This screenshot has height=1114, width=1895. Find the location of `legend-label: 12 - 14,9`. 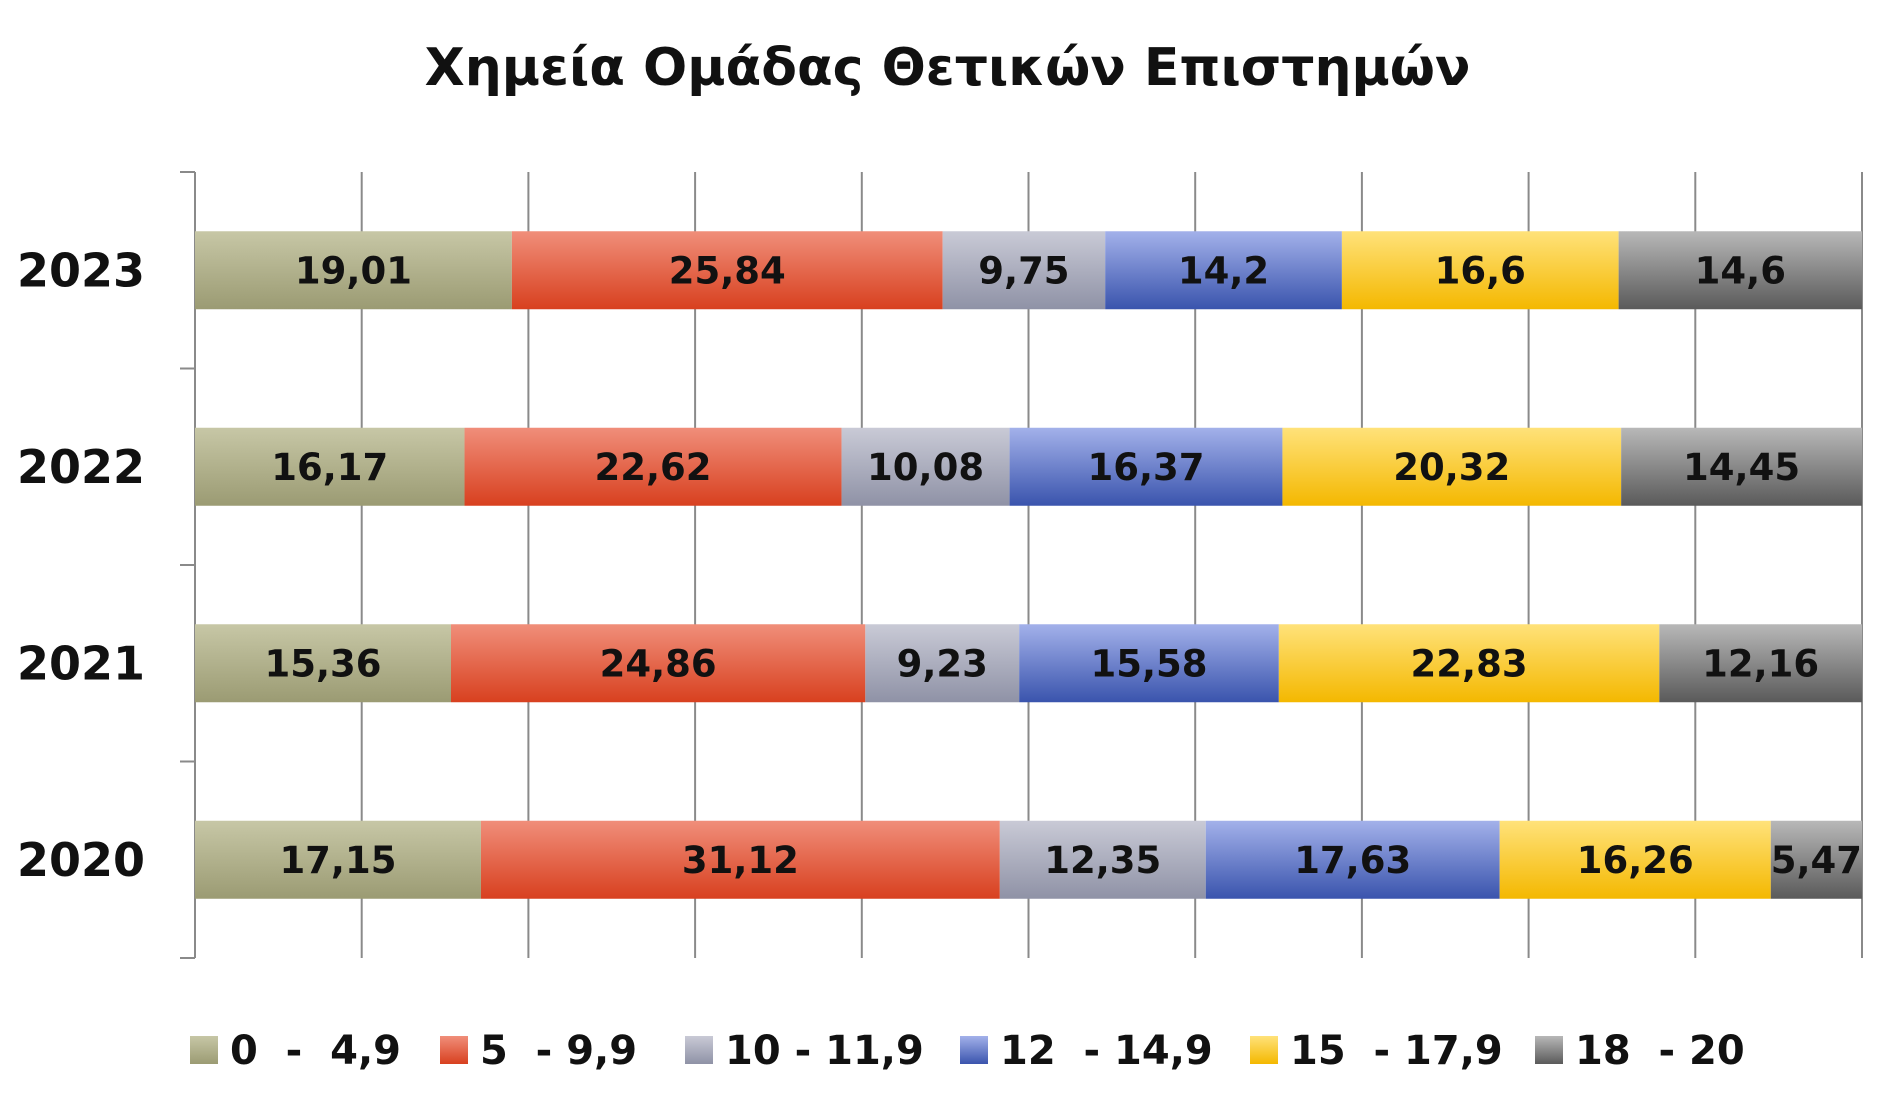

legend-label: 12 - 14,9 is located at coordinates (1106, 1051).